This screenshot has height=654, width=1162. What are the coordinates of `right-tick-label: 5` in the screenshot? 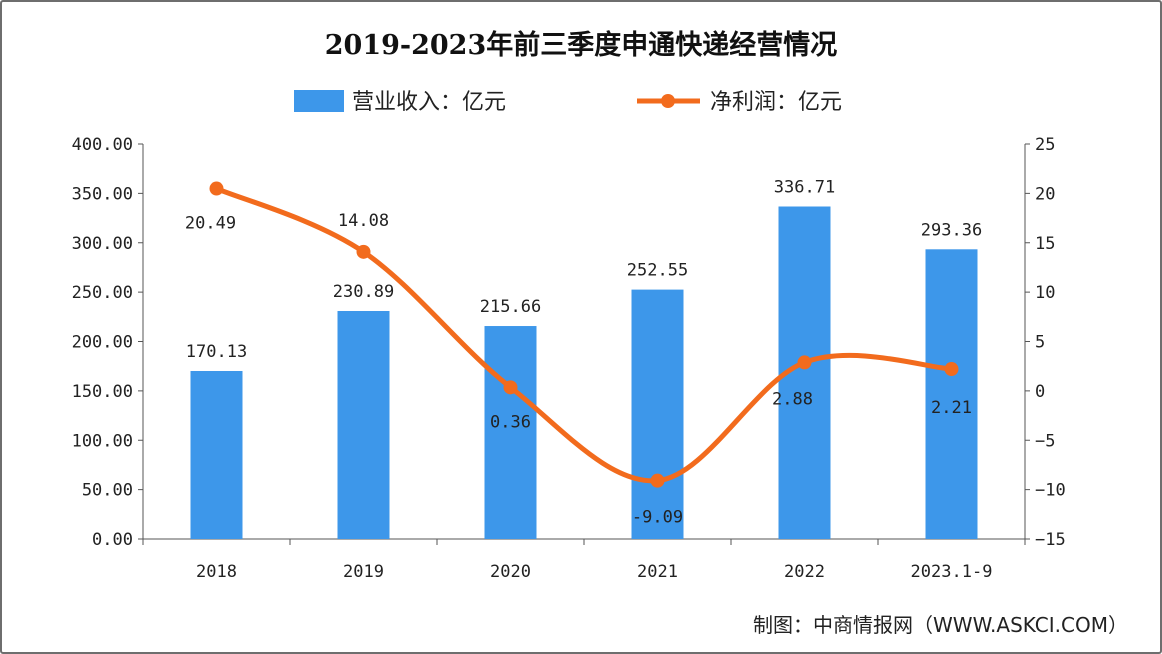 It's located at (1040, 343).